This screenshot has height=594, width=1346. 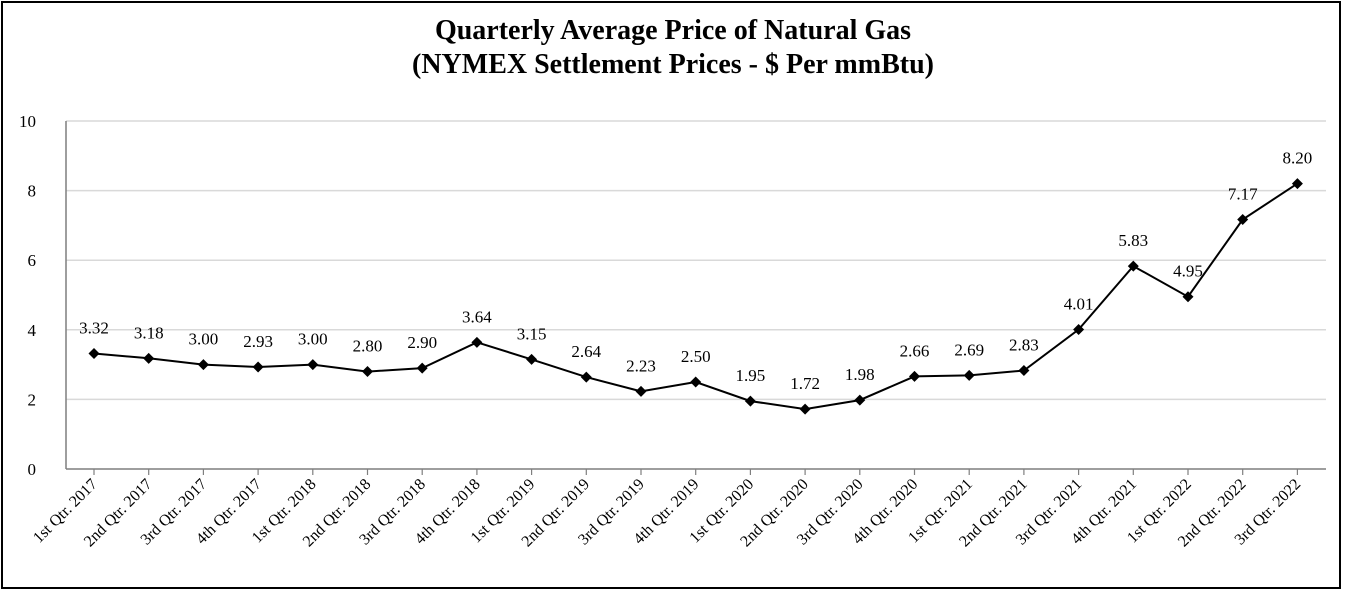 I want to click on data-label: 2.23, so click(x=641, y=365).